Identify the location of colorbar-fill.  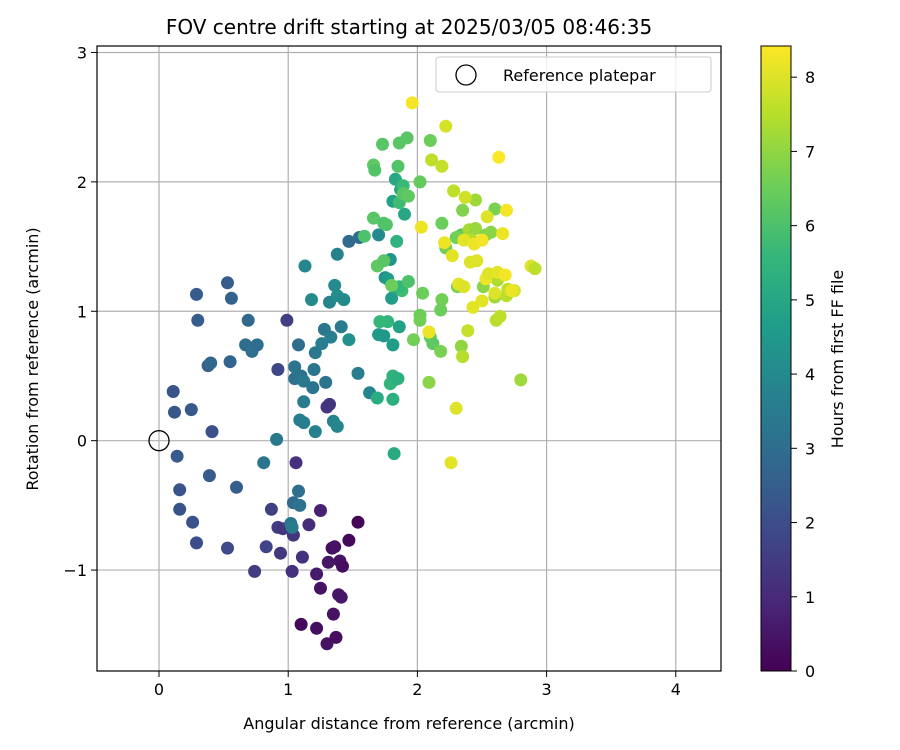
(776, 358).